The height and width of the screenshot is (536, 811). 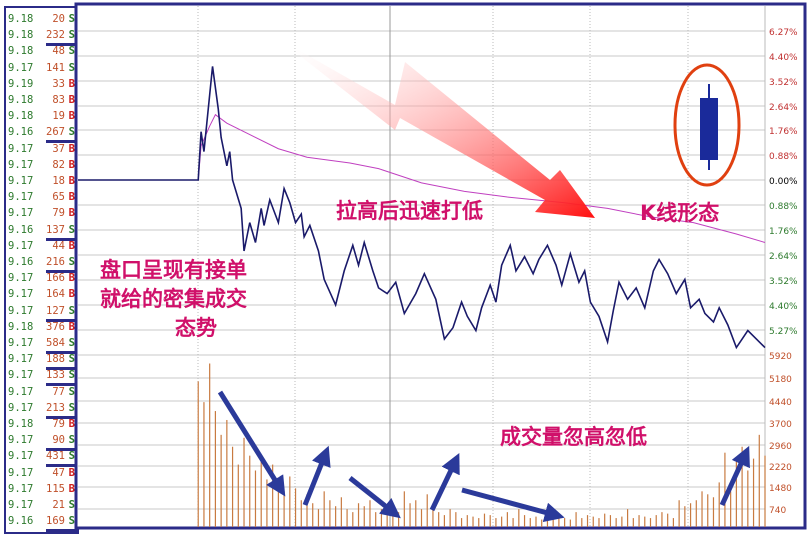 I want to click on annotation-k-shape: K线形态, so click(x=680, y=213).